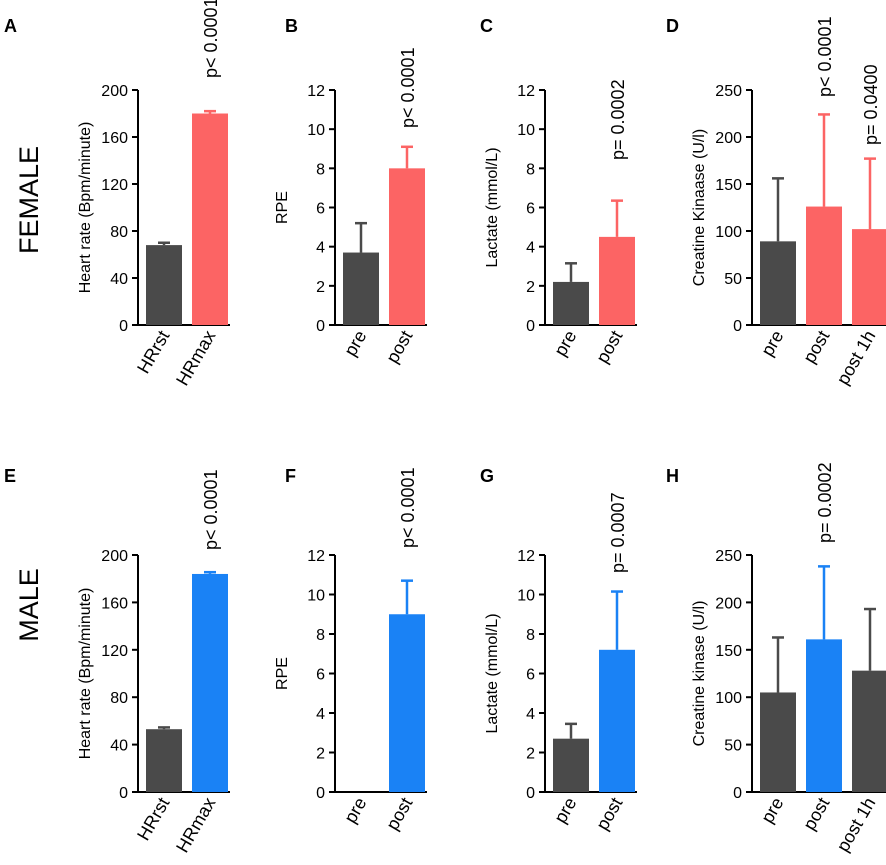  I want to click on y-axis-label: RPE, so click(282, 673).